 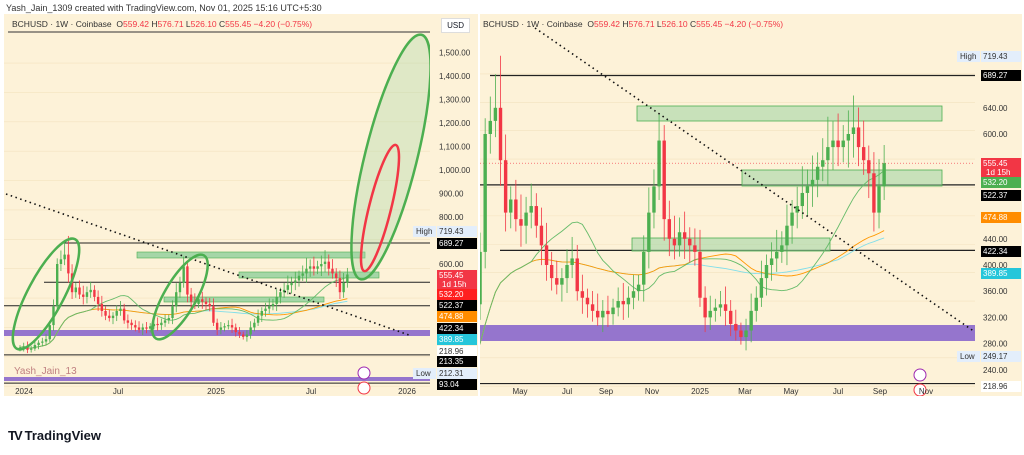 I want to click on price-label: 474.88, so click(x=995, y=217).